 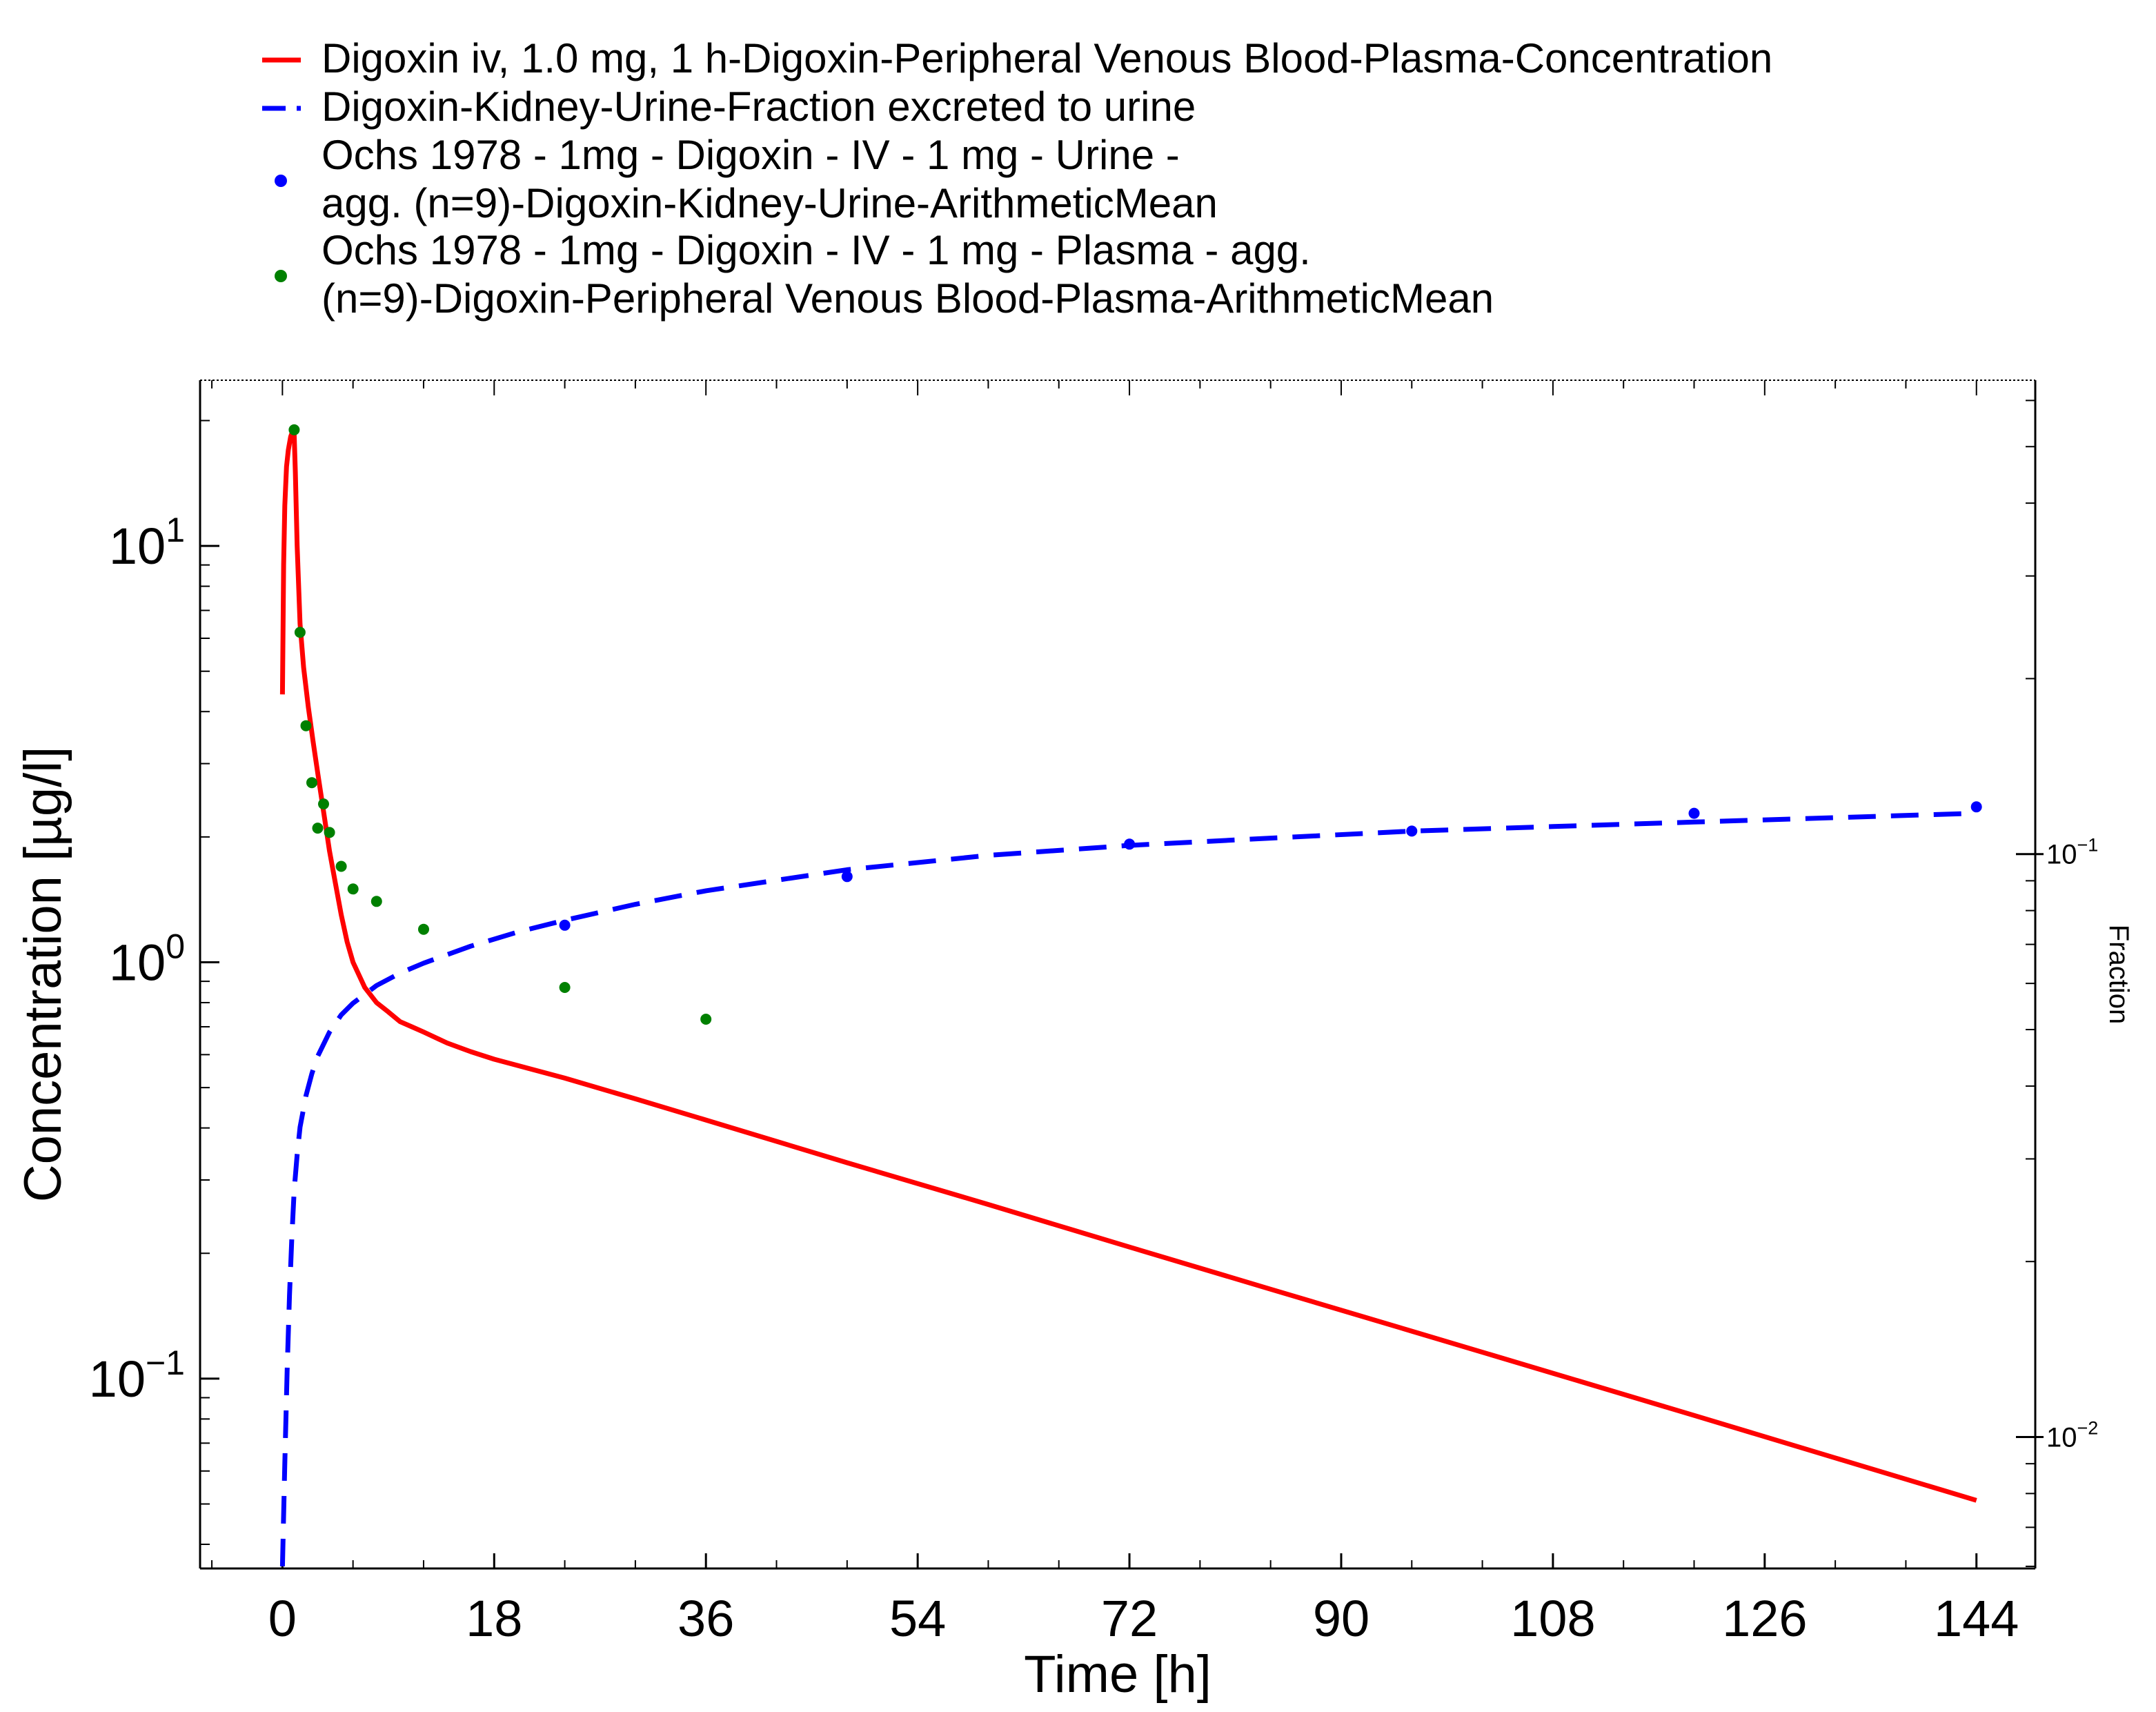 I want to click on x-tick-label: 0, so click(x=282, y=1618).